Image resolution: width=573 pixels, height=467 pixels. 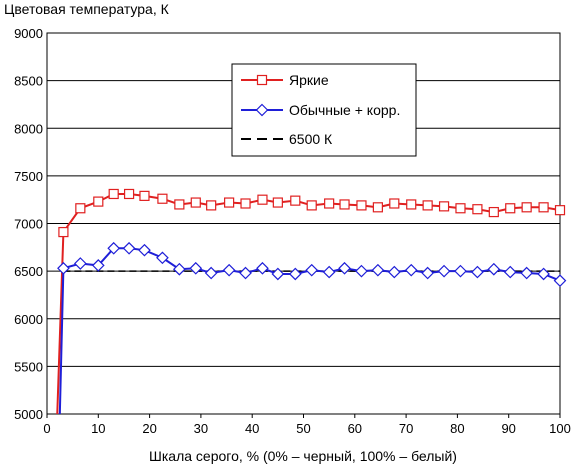 I want to click on y-tick-7000: 7000, so click(x=28, y=224).